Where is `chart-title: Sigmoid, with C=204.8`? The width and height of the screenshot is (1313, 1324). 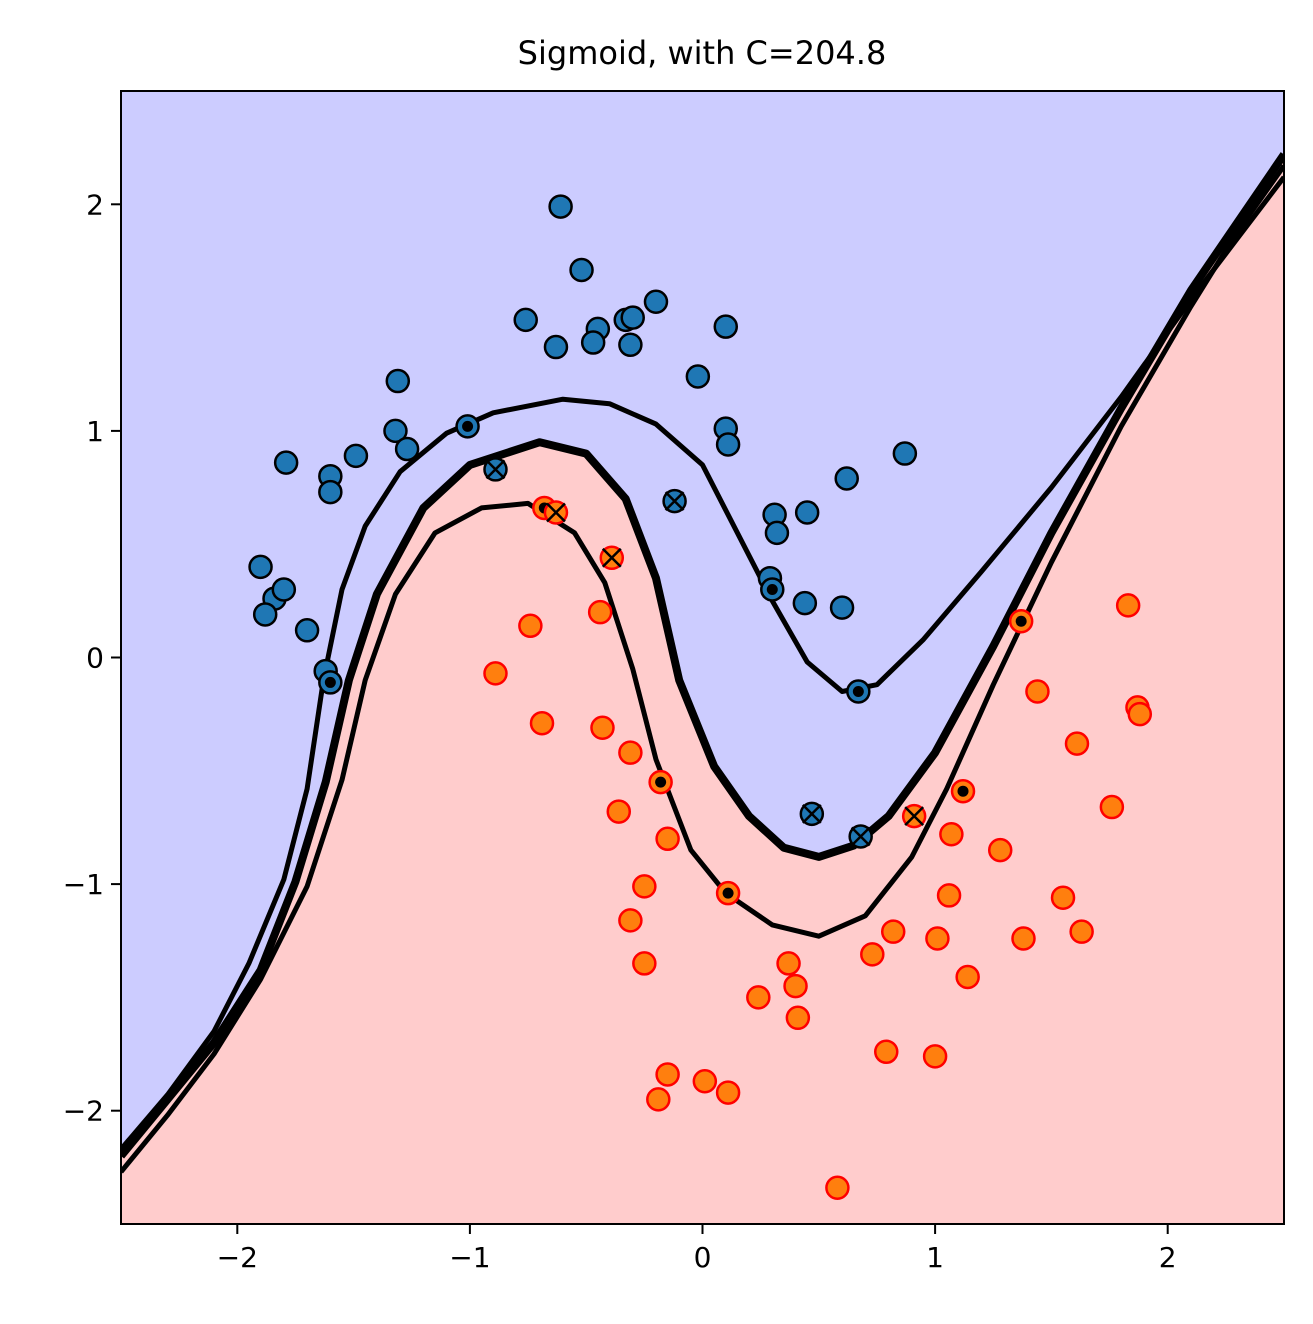
chart-title: Sigmoid, with C=204.8 is located at coordinates (702, 53).